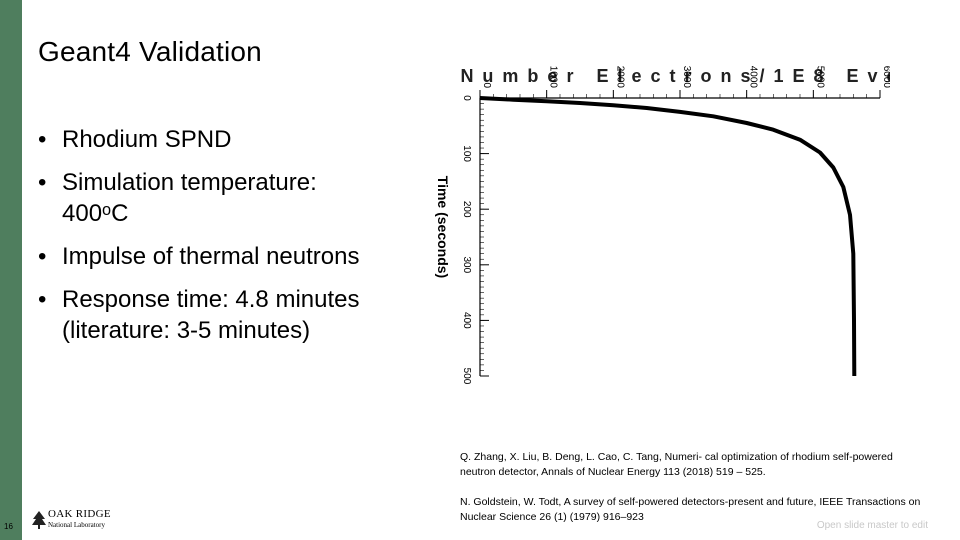 The height and width of the screenshot is (540, 960). What do you see at coordinates (486, 85) in the screenshot?
I see `x-tick-label: 0` at bounding box center [486, 85].